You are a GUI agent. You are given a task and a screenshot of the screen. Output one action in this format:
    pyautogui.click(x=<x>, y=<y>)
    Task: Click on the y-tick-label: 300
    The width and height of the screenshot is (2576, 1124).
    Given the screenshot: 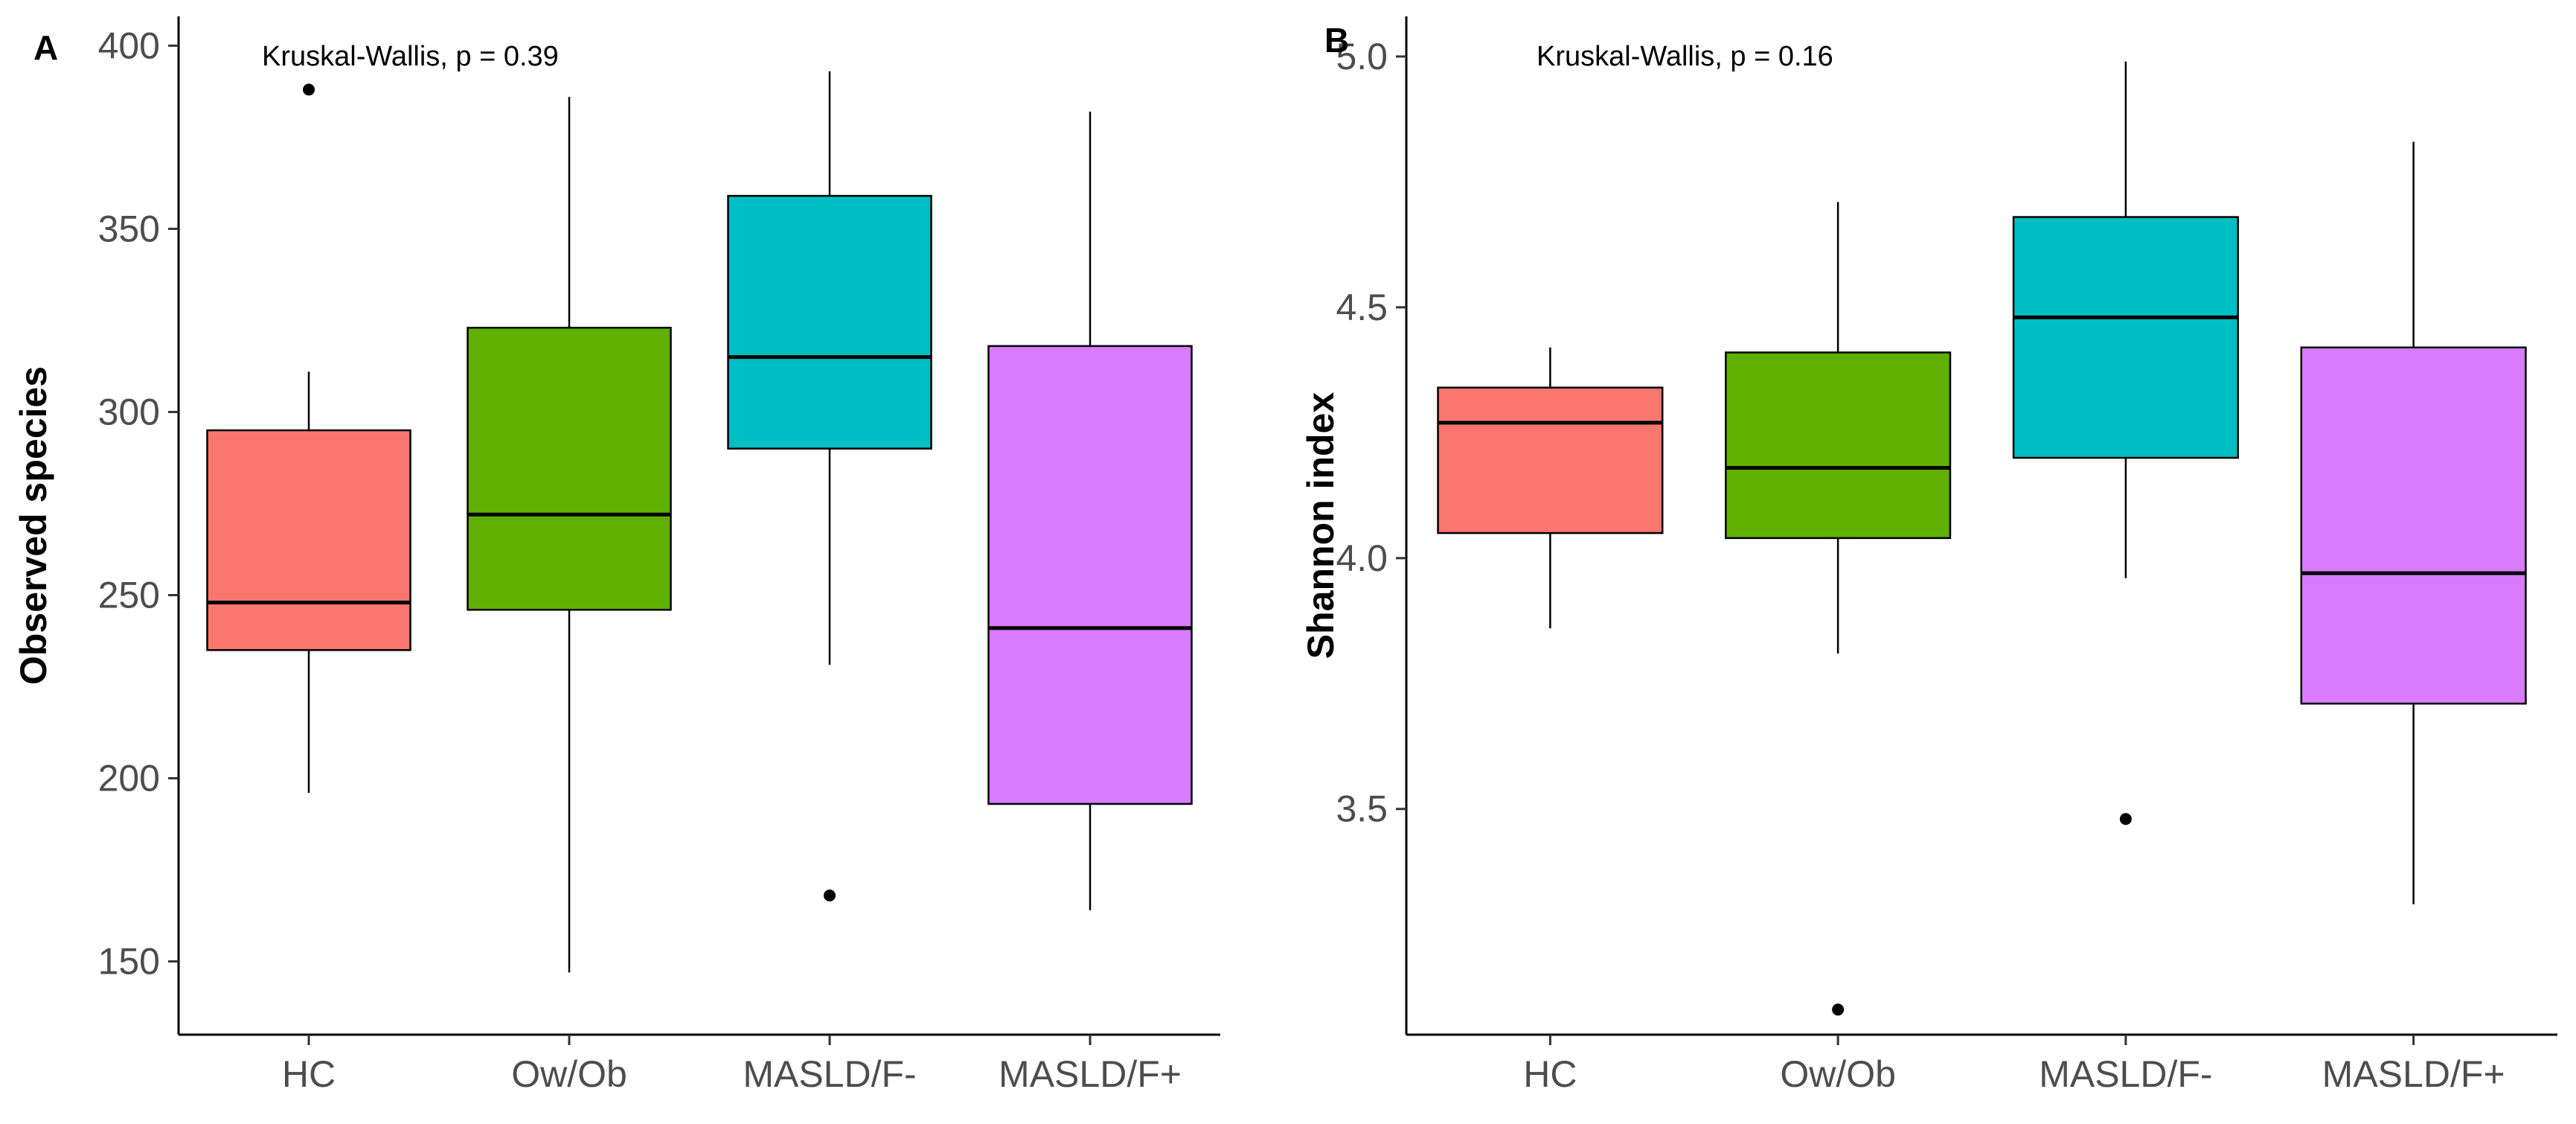 What is the action you would take?
    pyautogui.click(x=129, y=411)
    